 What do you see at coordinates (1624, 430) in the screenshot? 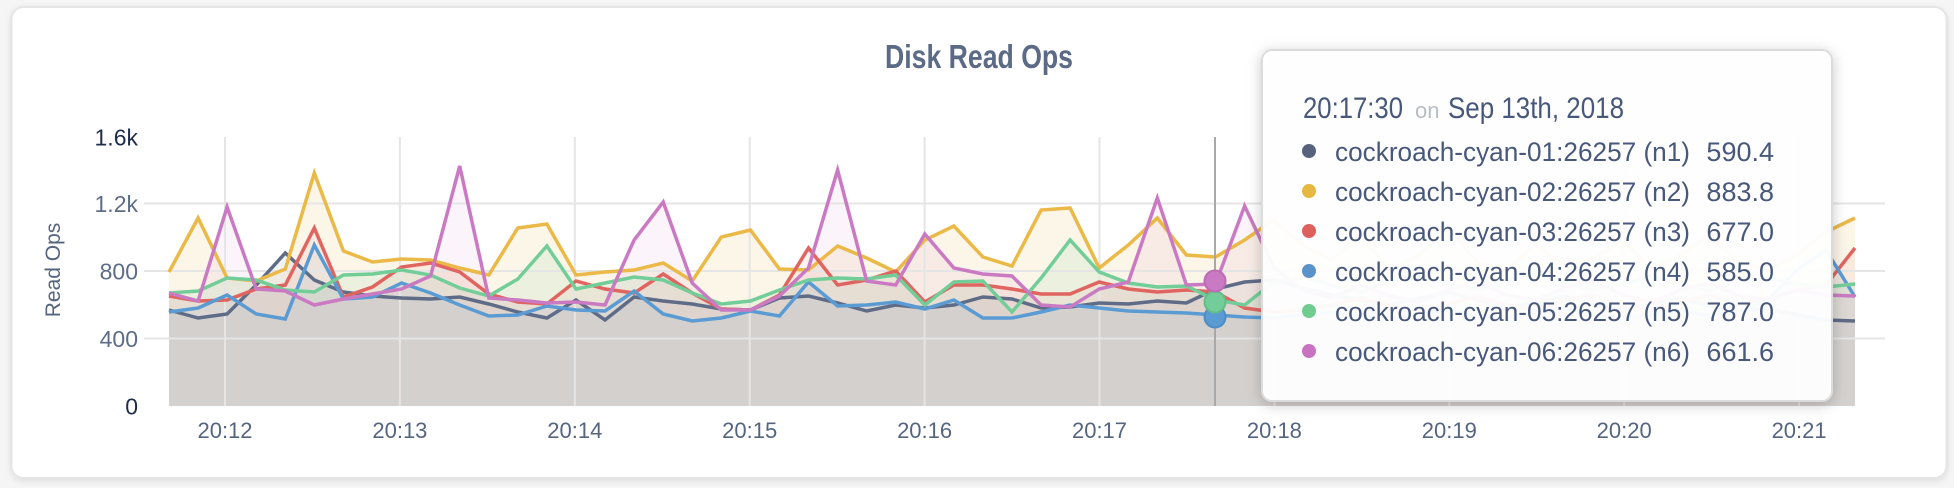
I see `svg-text: 20:20` at bounding box center [1624, 430].